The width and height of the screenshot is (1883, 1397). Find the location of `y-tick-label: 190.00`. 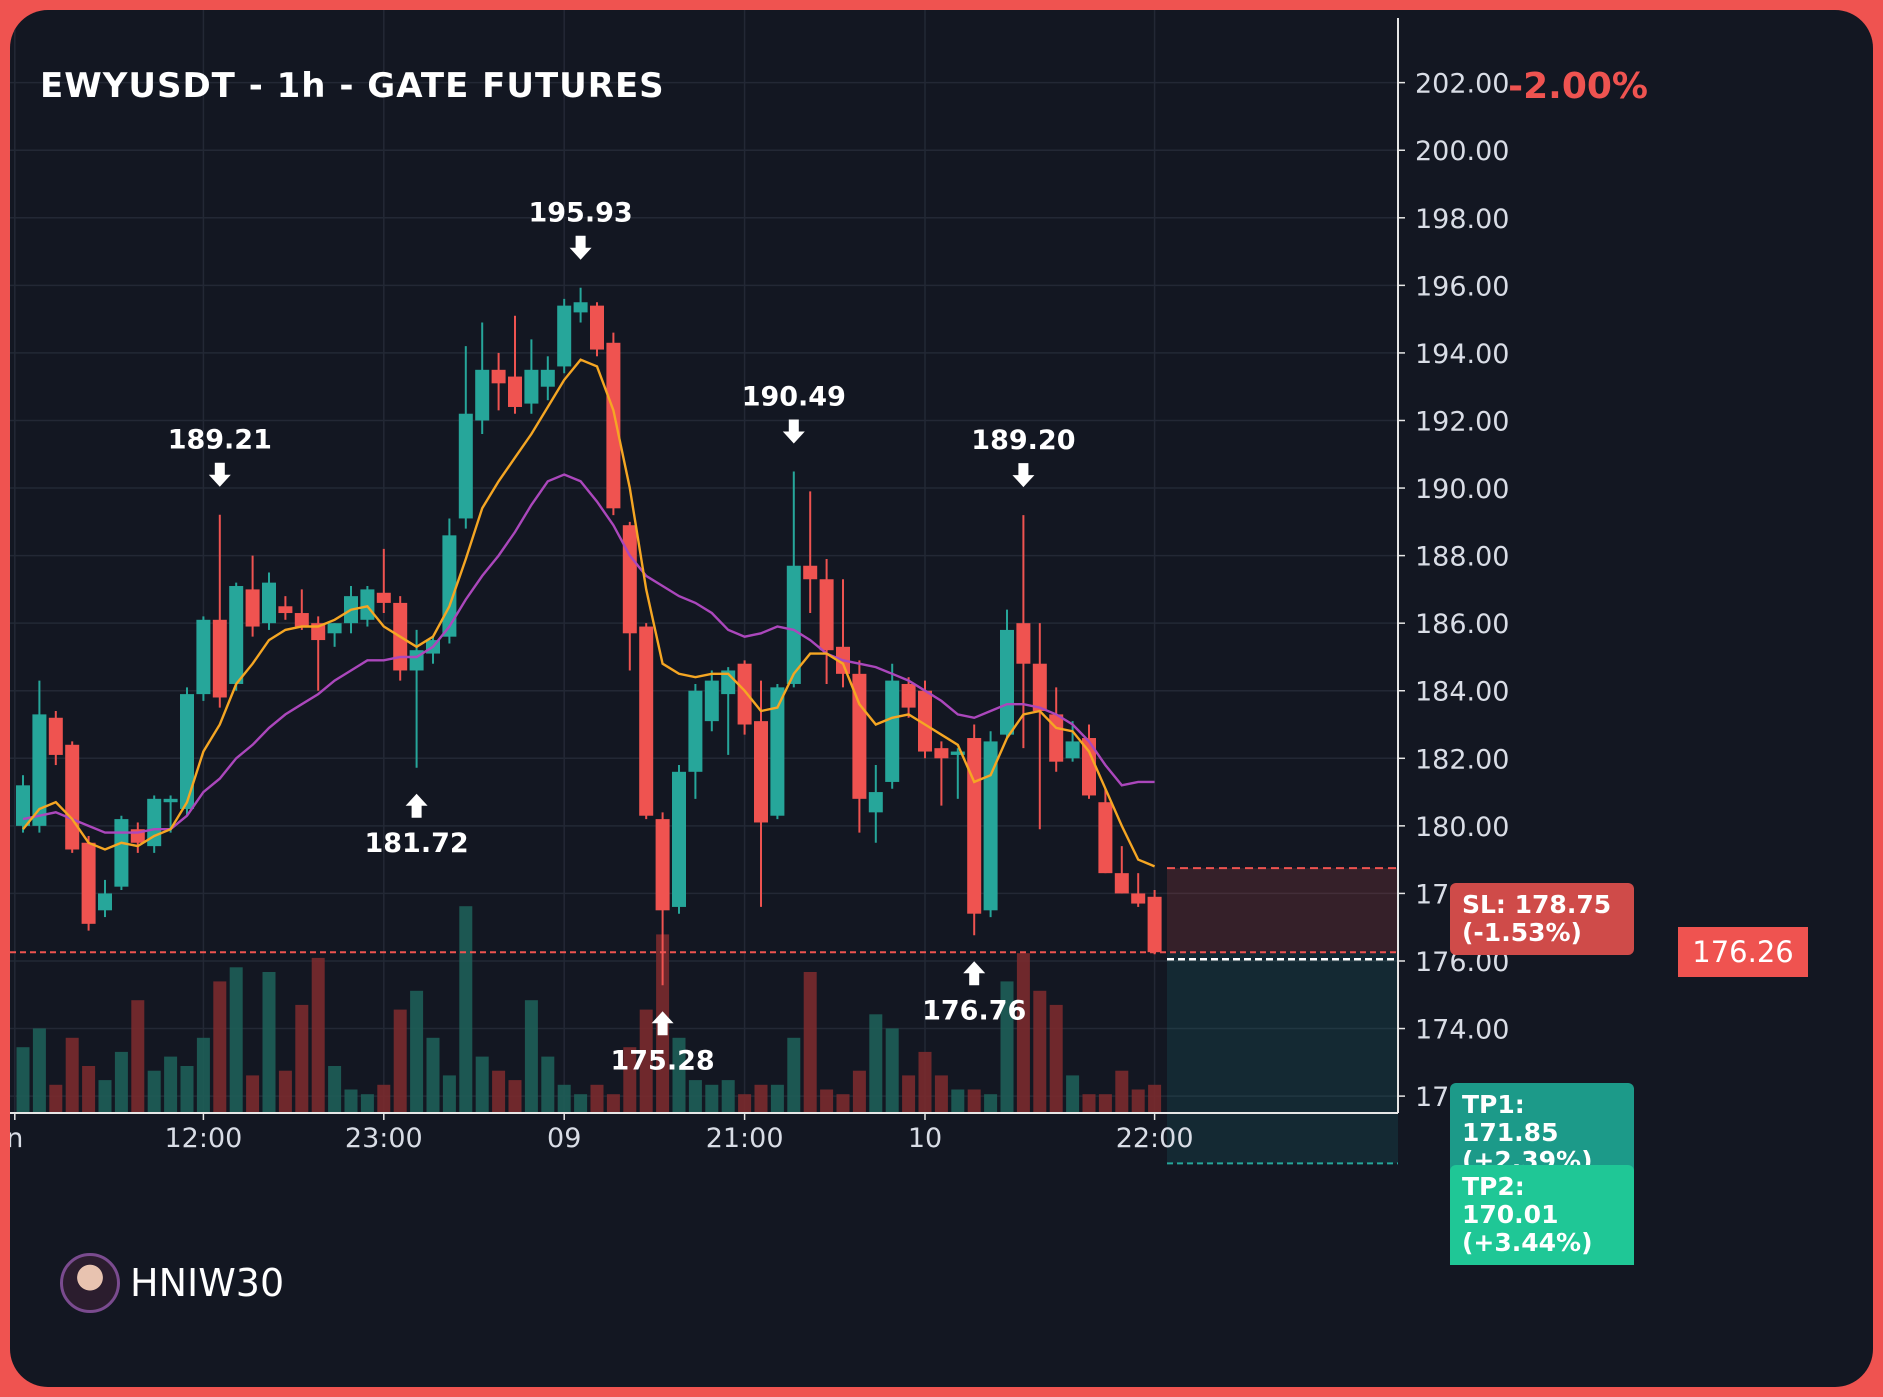

y-tick-label: 190.00 is located at coordinates (1462, 489).